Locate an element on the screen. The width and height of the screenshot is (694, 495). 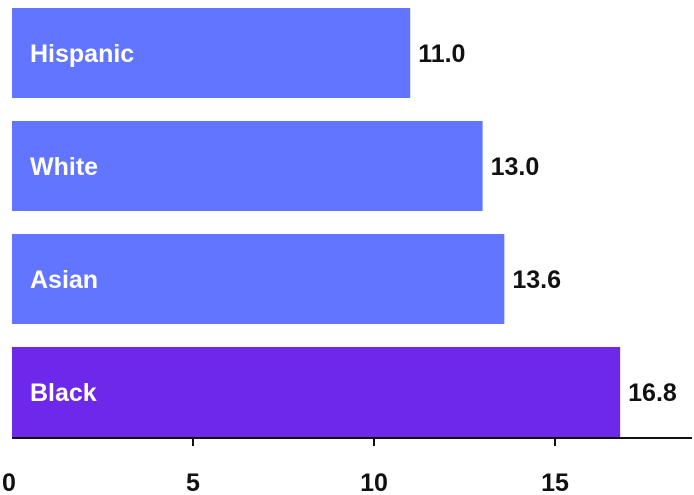
bar-hispanic is located at coordinates (211, 53).